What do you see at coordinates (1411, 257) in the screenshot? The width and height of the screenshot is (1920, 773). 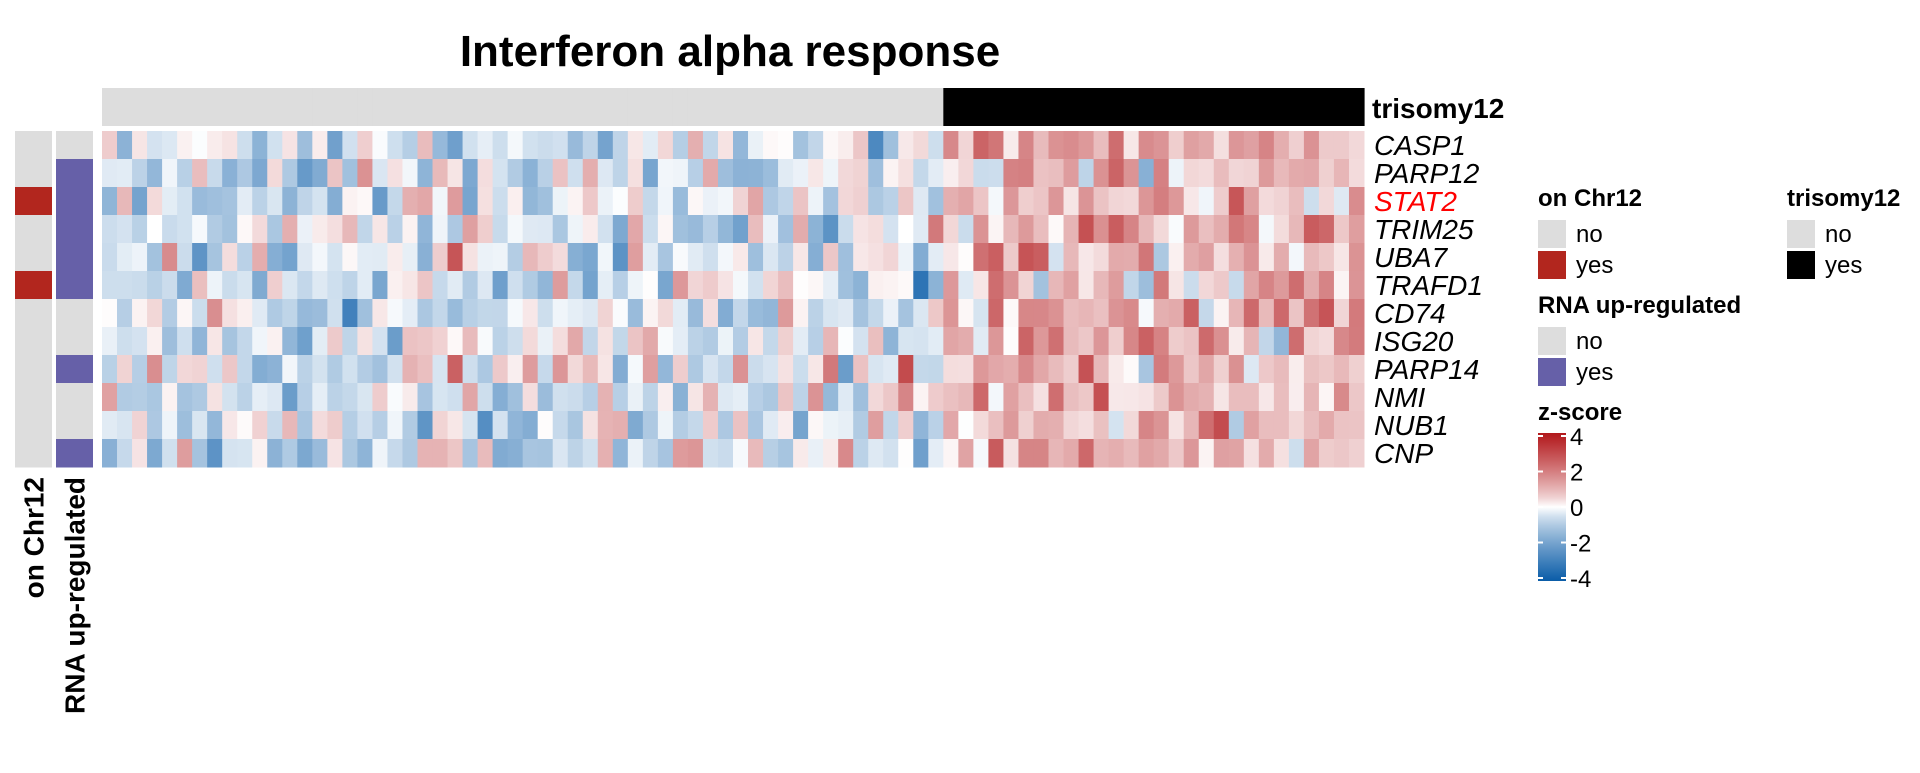 I see `row-label-uba7: UBA7` at bounding box center [1411, 257].